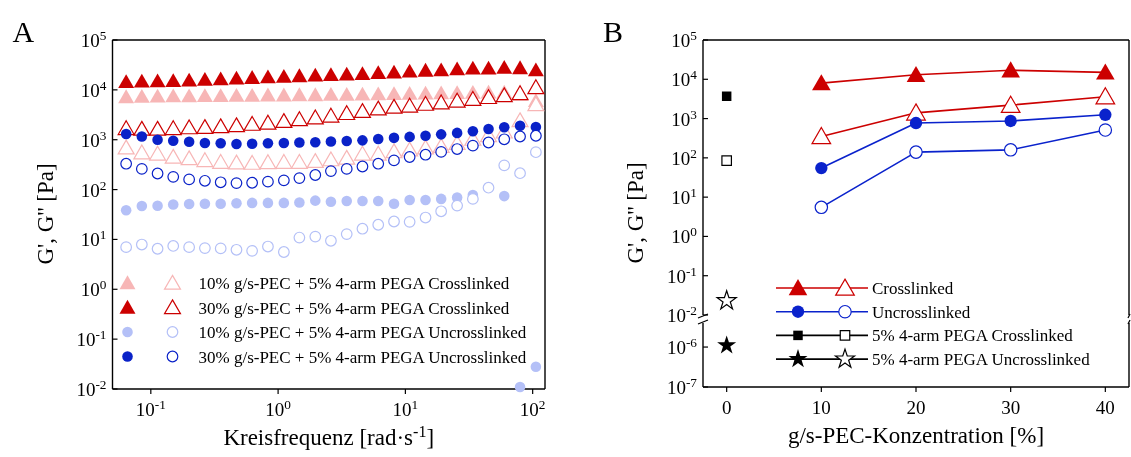 Image resolution: width=1131 pixels, height=457 pixels. What do you see at coordinates (973, 336) in the screenshot?
I see `legend-label: 5% 4-arm PEGA Crosslinked` at bounding box center [973, 336].